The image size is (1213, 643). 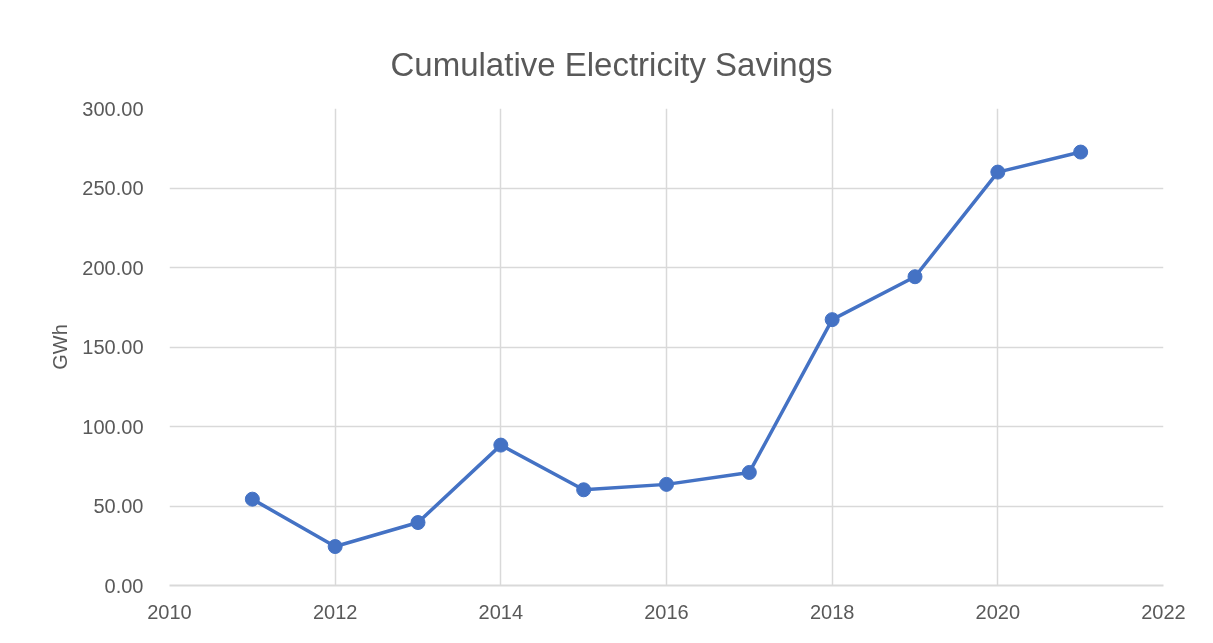 I want to click on x-tick-label: 2014, so click(x=501, y=611).